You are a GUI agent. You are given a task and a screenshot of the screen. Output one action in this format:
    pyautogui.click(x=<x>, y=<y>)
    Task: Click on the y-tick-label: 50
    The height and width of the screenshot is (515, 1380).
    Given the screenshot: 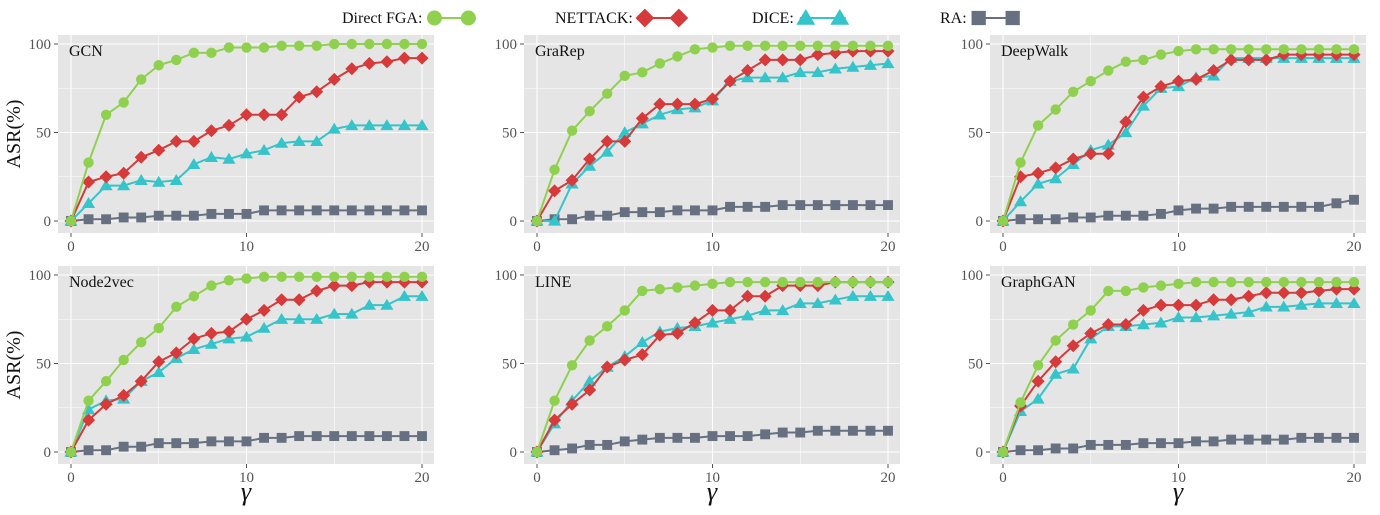 What is the action you would take?
    pyautogui.click(x=509, y=134)
    